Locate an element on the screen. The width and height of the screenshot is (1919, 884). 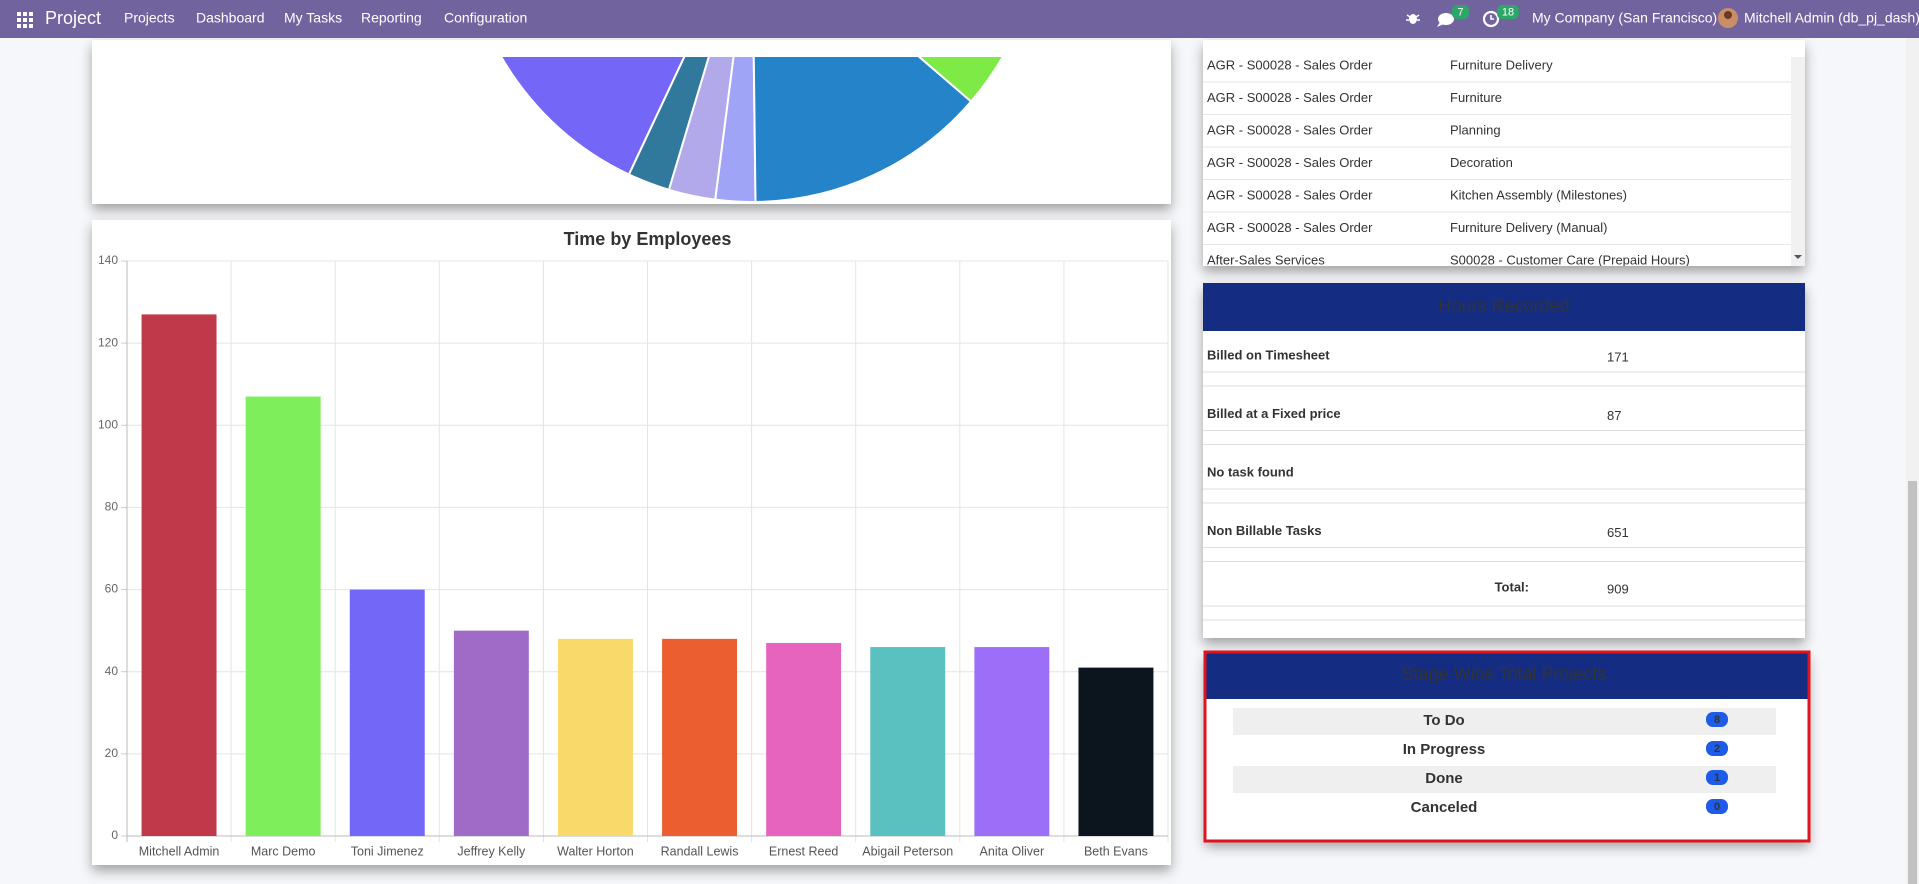
hours-label: No task found is located at coordinates (1250, 471).